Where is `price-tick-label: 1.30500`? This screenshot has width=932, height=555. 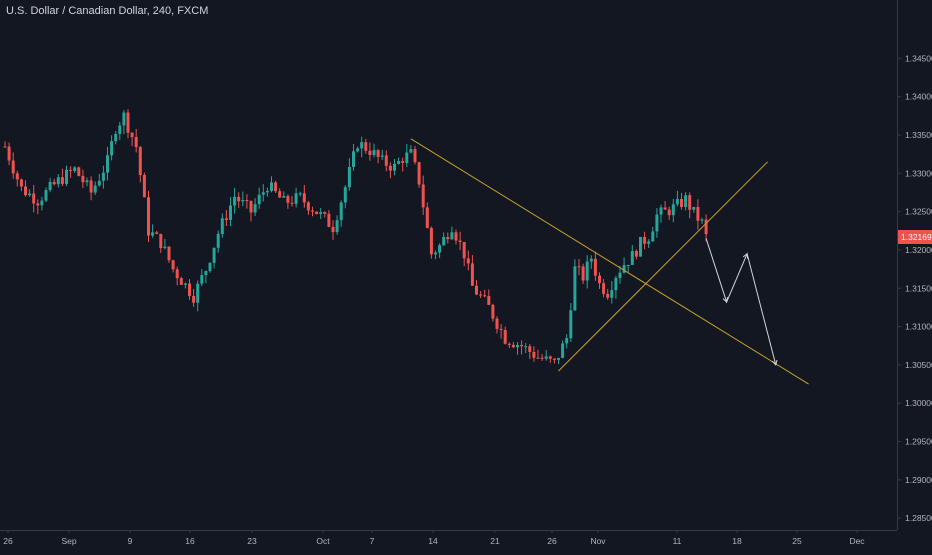 price-tick-label: 1.30500 is located at coordinates (918, 365).